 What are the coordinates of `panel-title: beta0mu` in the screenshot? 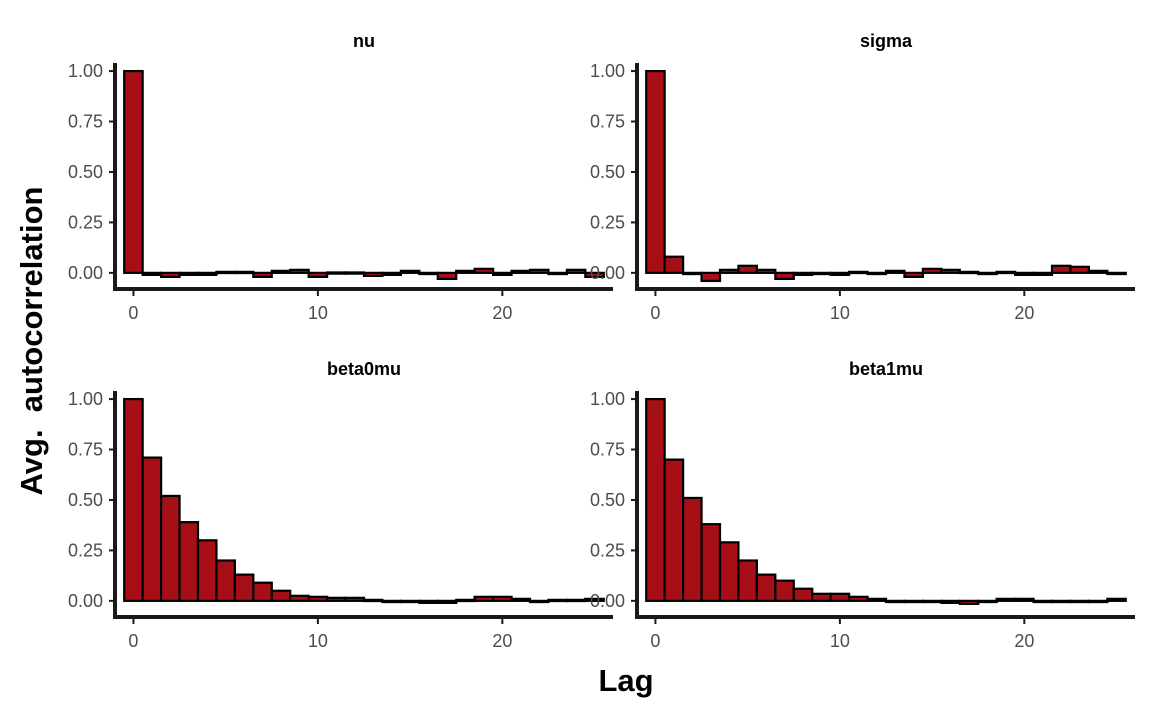 It's located at (364, 369).